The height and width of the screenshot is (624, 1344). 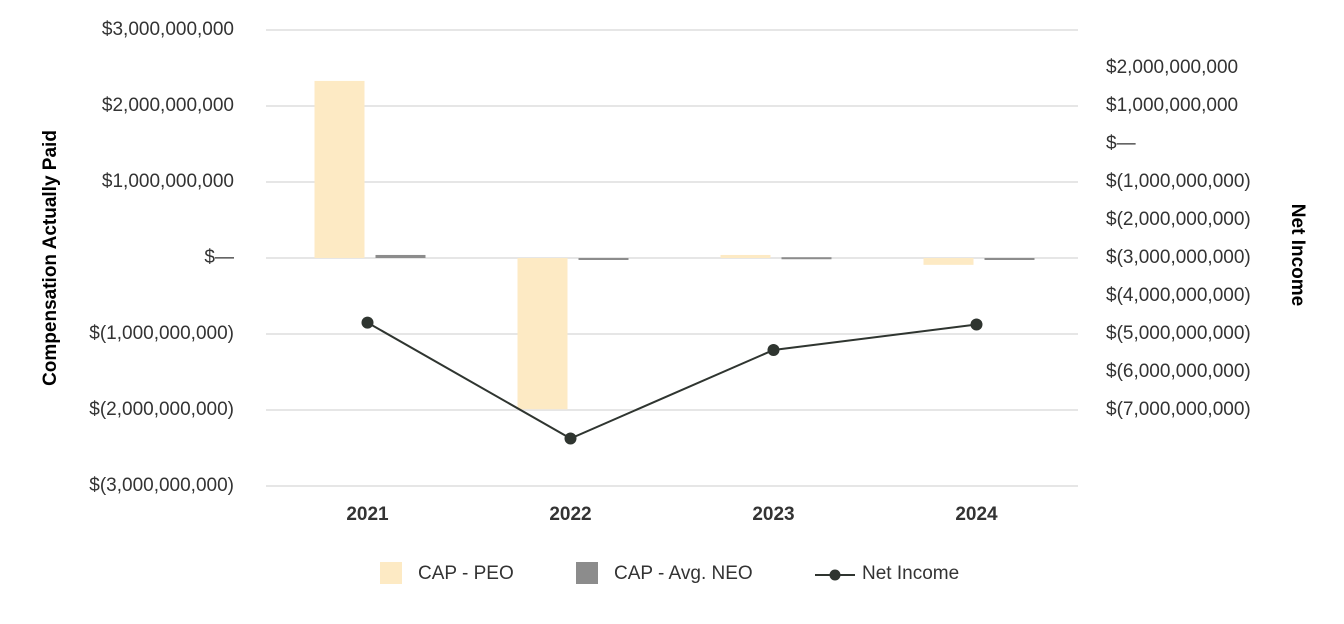 I want to click on net-income-line-path, so click(x=672, y=380).